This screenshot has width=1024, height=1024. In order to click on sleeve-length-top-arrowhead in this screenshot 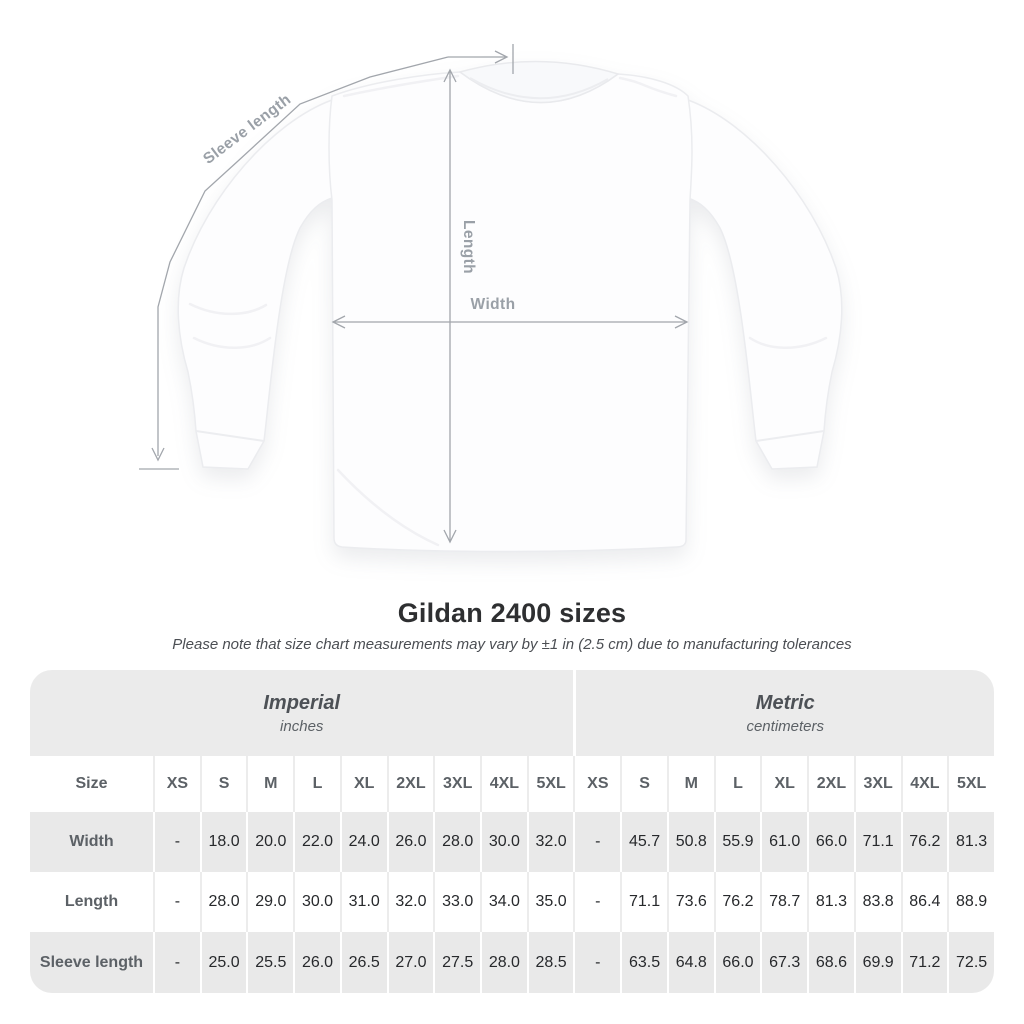, I will do `click(501, 57)`.